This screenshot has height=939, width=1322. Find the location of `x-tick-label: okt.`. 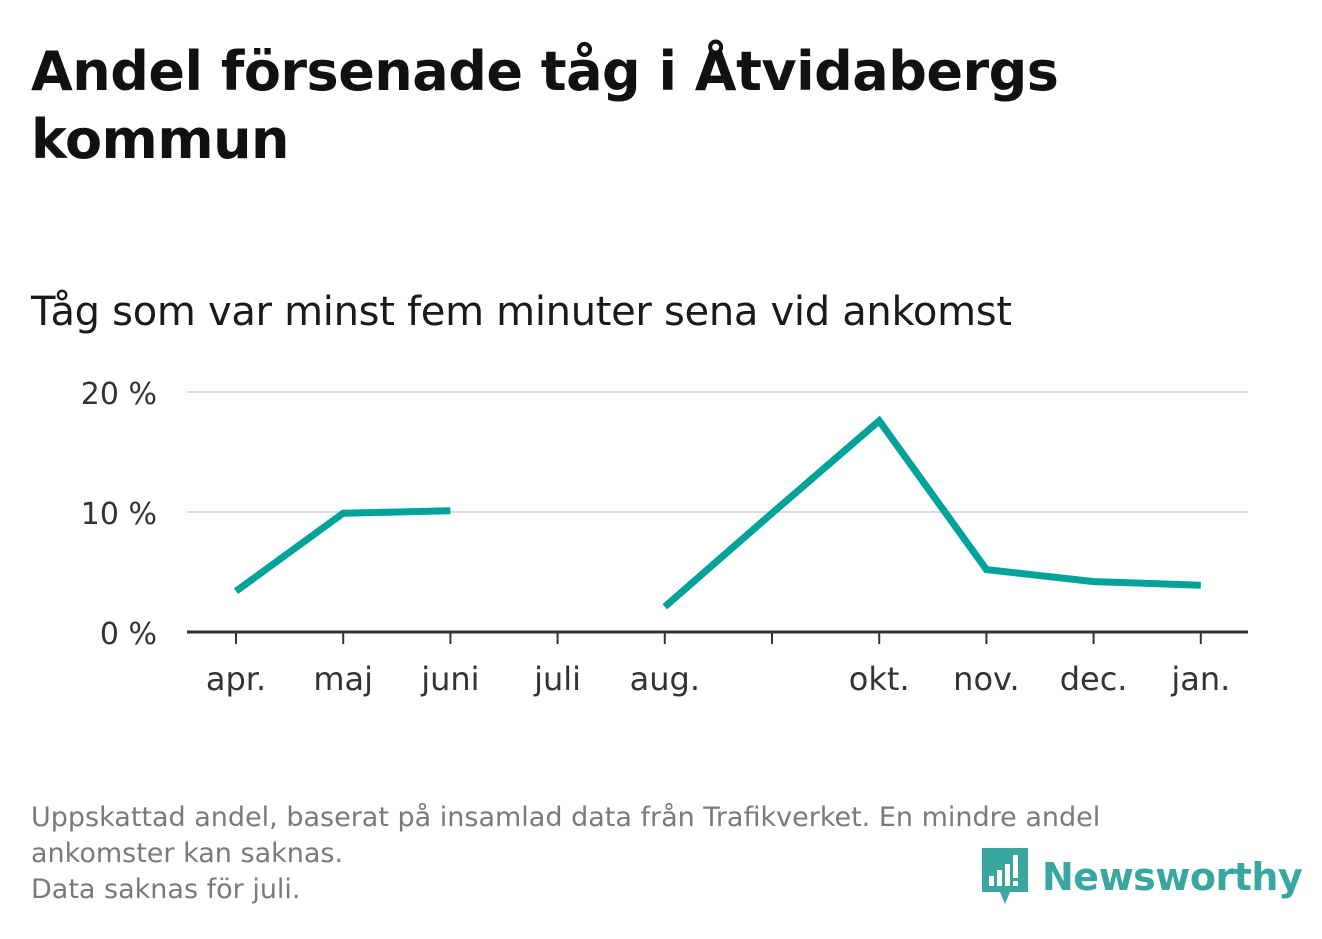

x-tick-label: okt. is located at coordinates (879, 679).